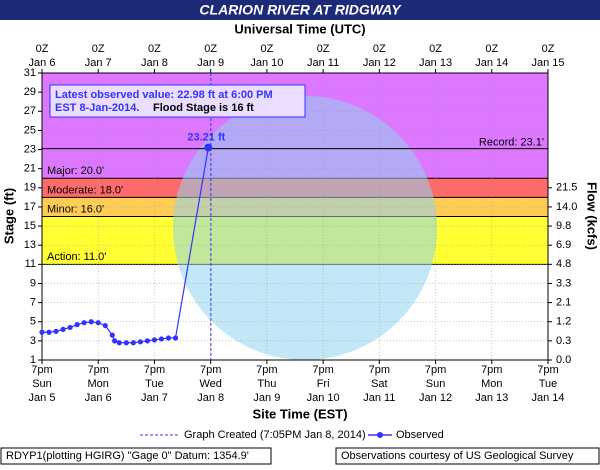  I want to click on x2-tick-date: Jan 11, so click(323, 63).